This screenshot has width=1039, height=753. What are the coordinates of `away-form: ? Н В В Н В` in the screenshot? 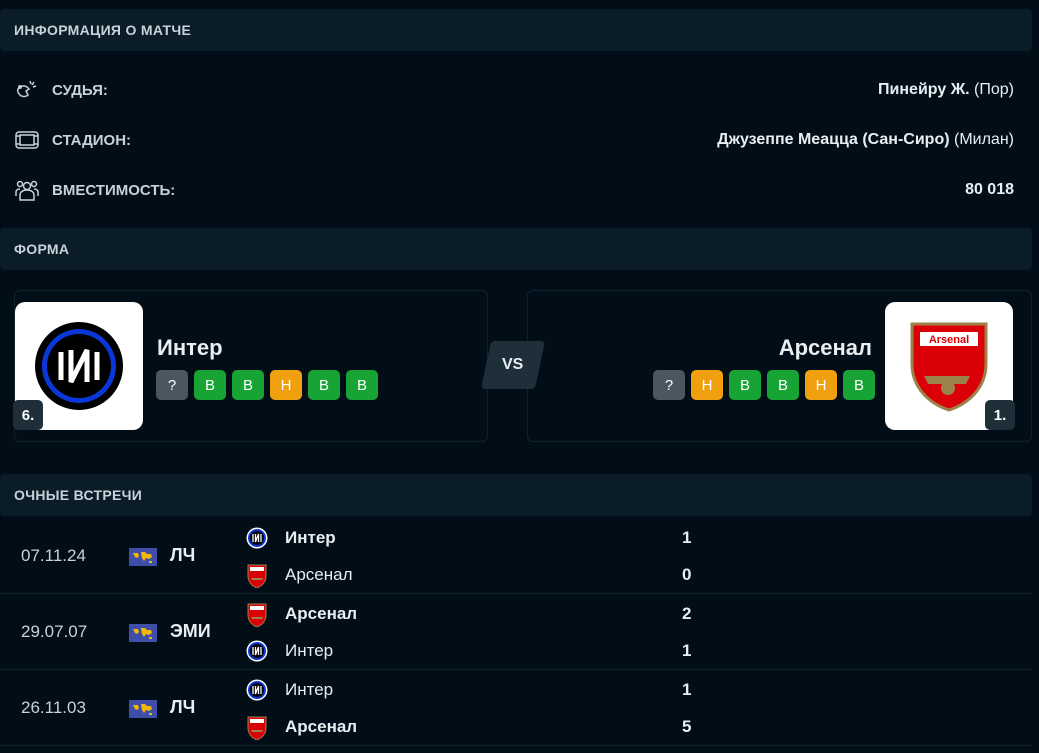 It's located at (764, 385).